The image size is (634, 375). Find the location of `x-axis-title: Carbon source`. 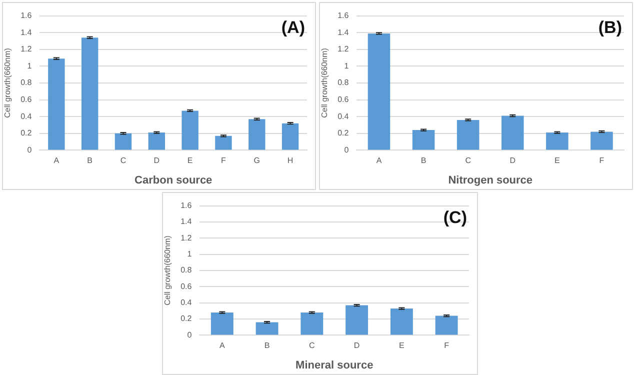

x-axis-title: Carbon source is located at coordinates (173, 180).